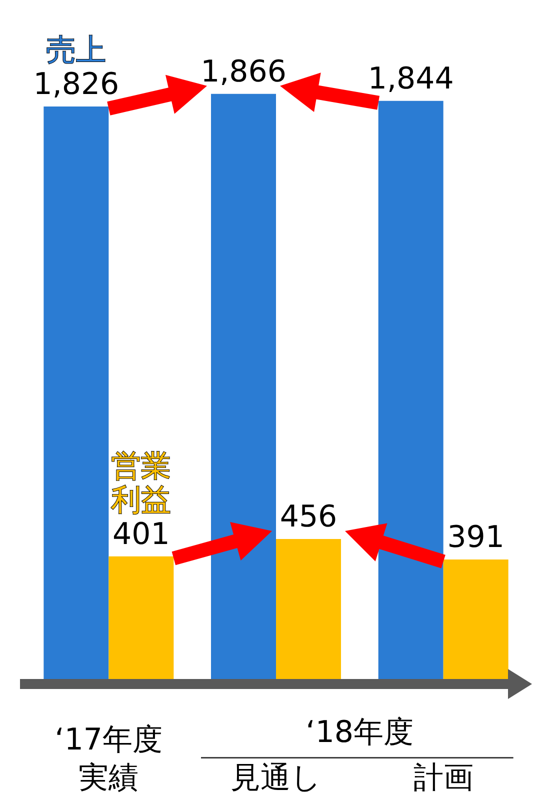 This screenshot has height=802, width=539. Describe the element at coordinates (443, 778) in the screenshot. I see `x-tick-label: 計画` at that location.